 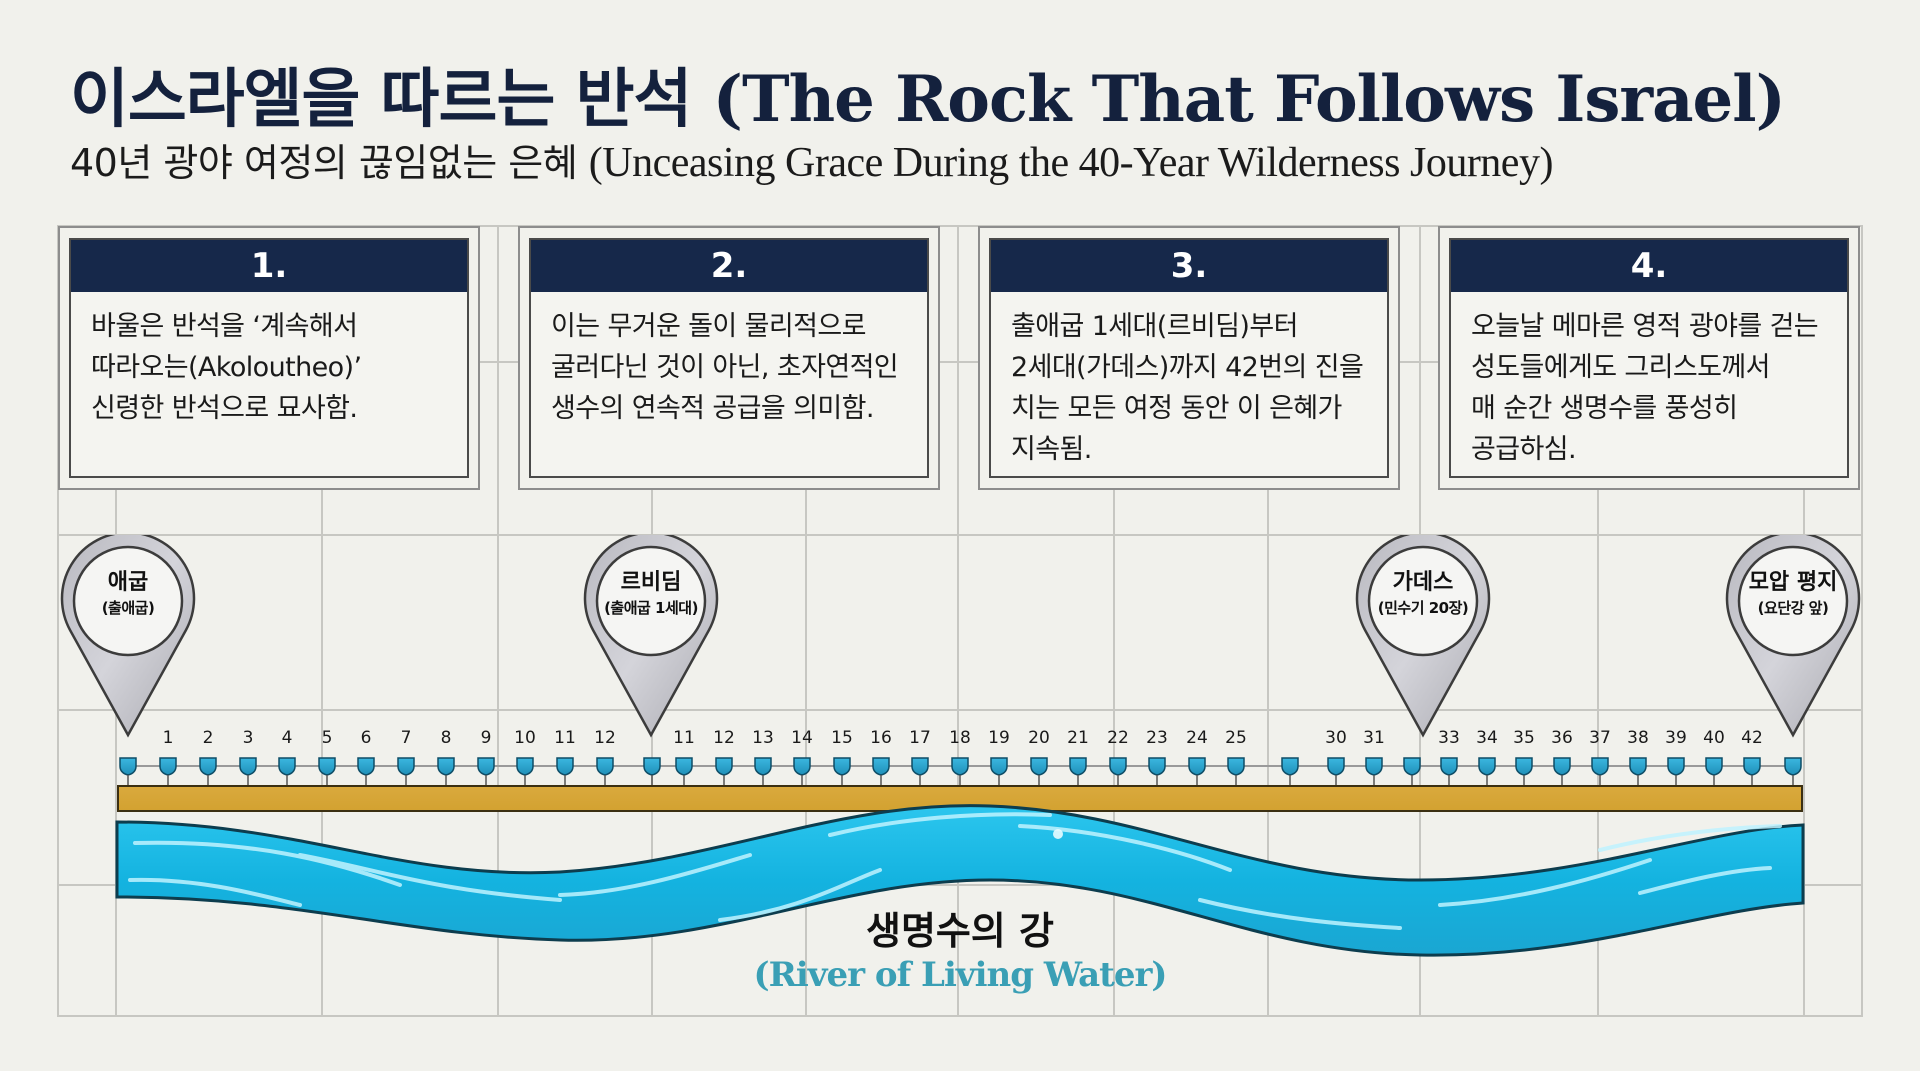 What do you see at coordinates (960, 738) in the screenshot?
I see `station-label: 18` at bounding box center [960, 738].